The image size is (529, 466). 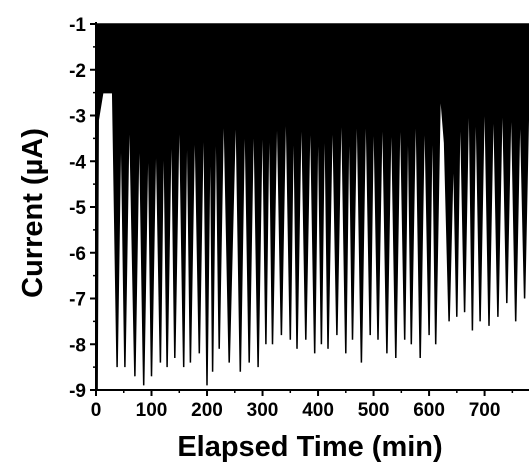 I want to click on x-axis-title: Elapsed Time (min), so click(x=309, y=447).